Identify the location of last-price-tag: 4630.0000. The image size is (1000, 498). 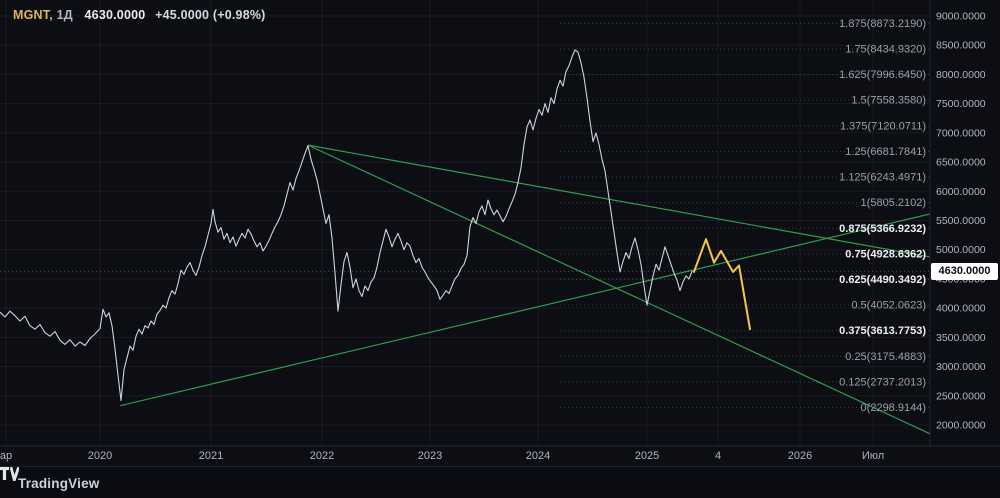
(964, 271).